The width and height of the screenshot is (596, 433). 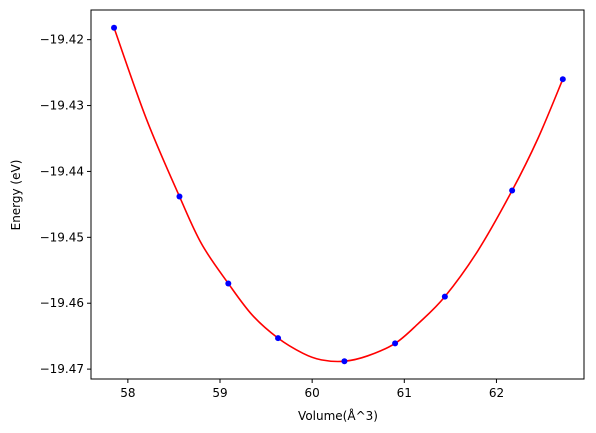 I want to click on y-tick-label: −19.45, so click(x=62, y=237).